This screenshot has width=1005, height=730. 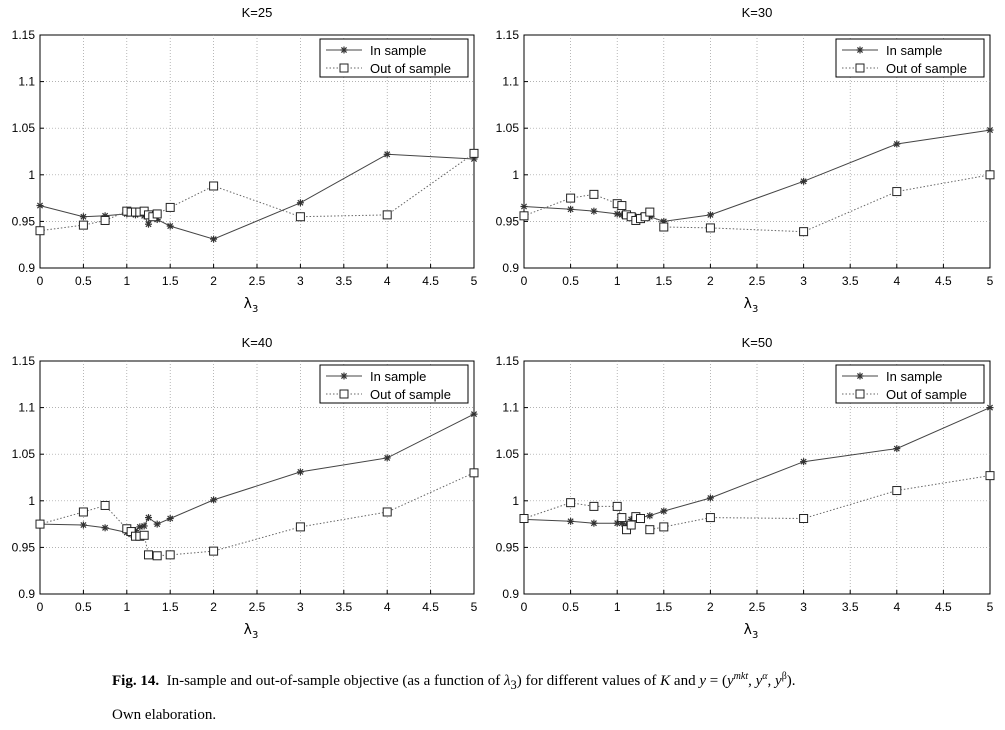 What do you see at coordinates (757, 342) in the screenshot?
I see `chart-title: K=50` at bounding box center [757, 342].